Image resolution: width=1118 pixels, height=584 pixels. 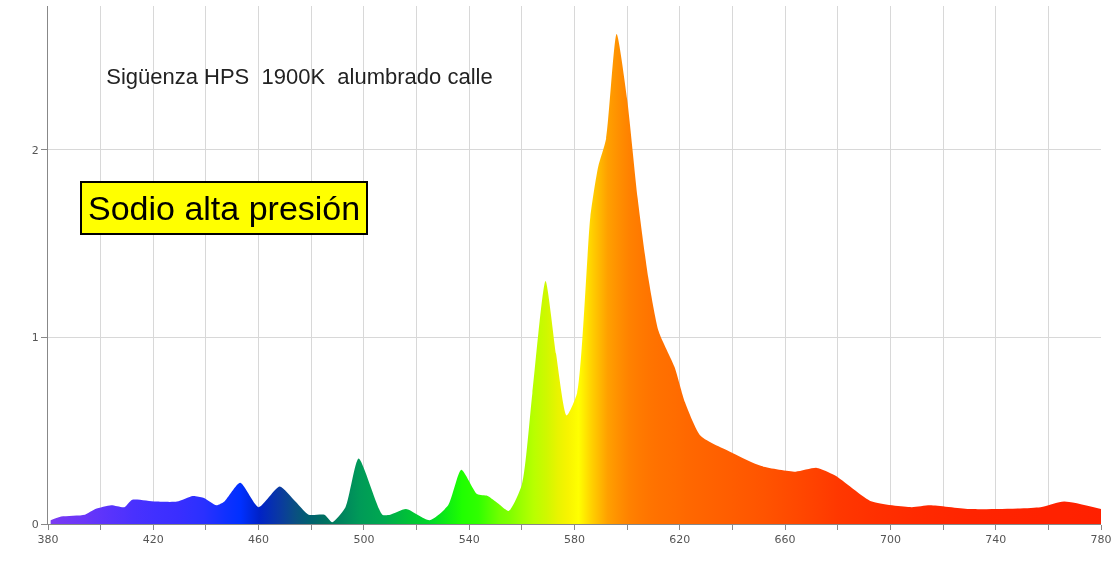 I want to click on x-tick-label: 740, so click(x=996, y=540).